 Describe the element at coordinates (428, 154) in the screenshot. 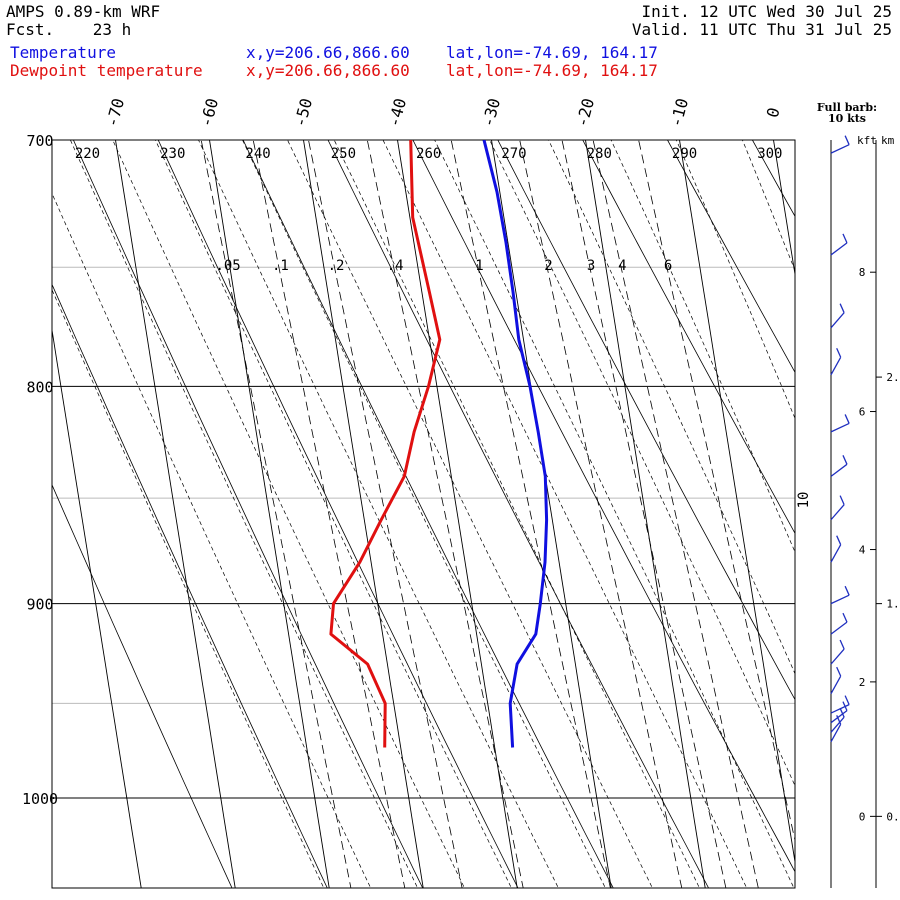

I see `theta-label: 260` at that location.